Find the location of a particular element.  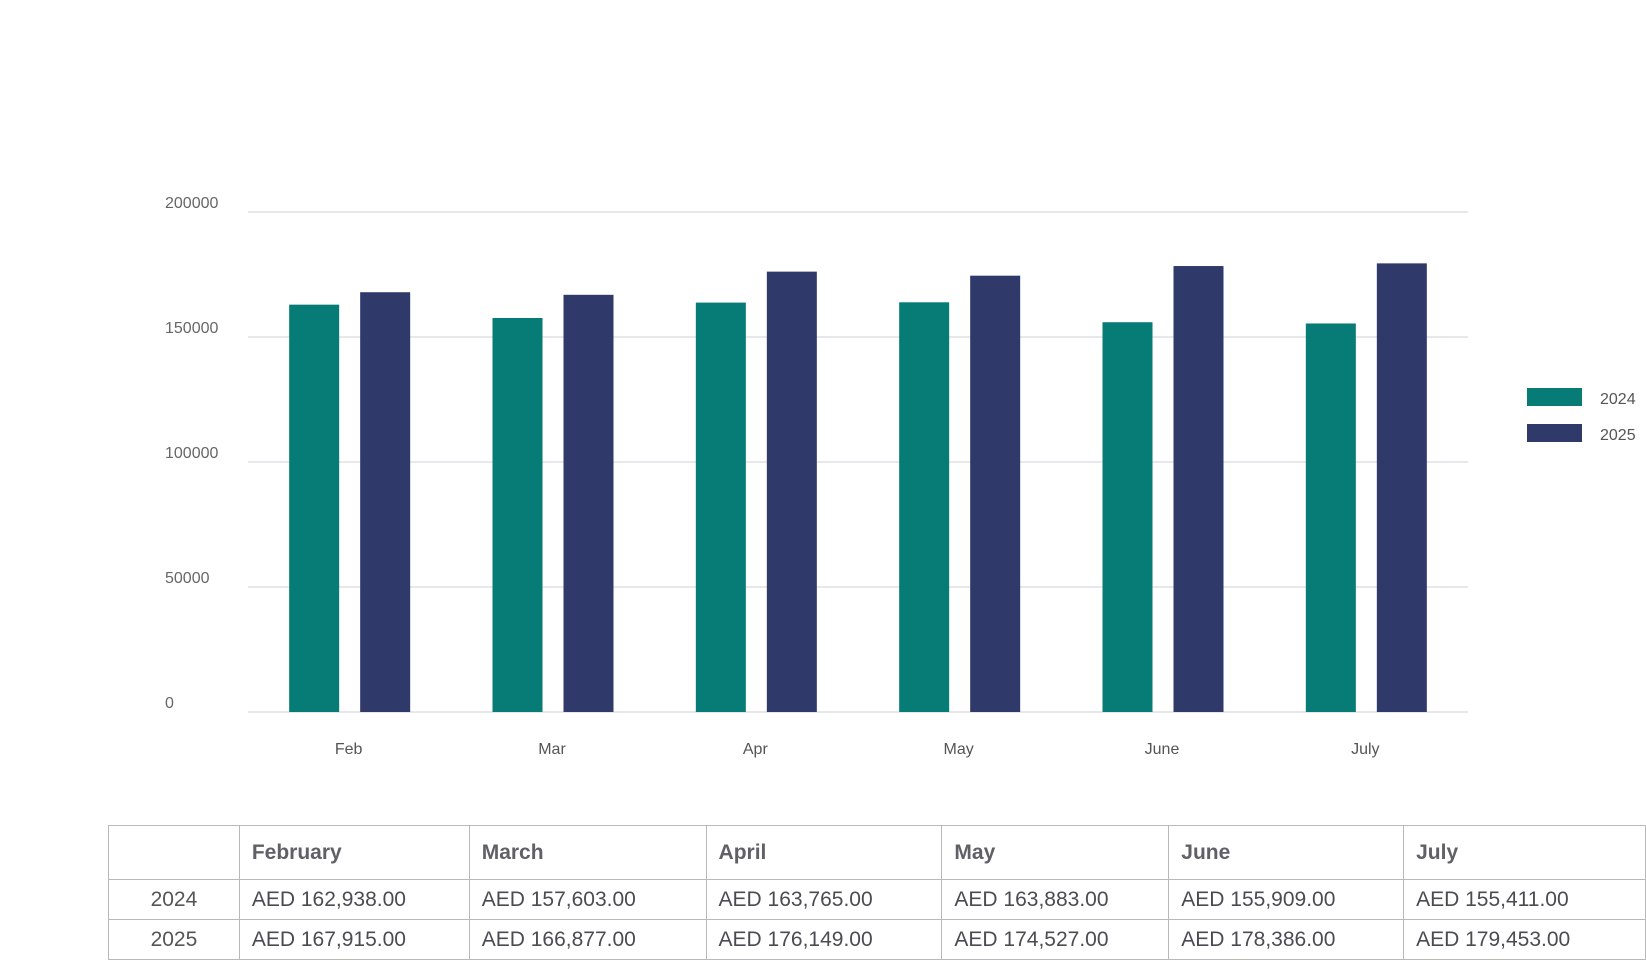

bar-2025-Apr is located at coordinates (791, 491).